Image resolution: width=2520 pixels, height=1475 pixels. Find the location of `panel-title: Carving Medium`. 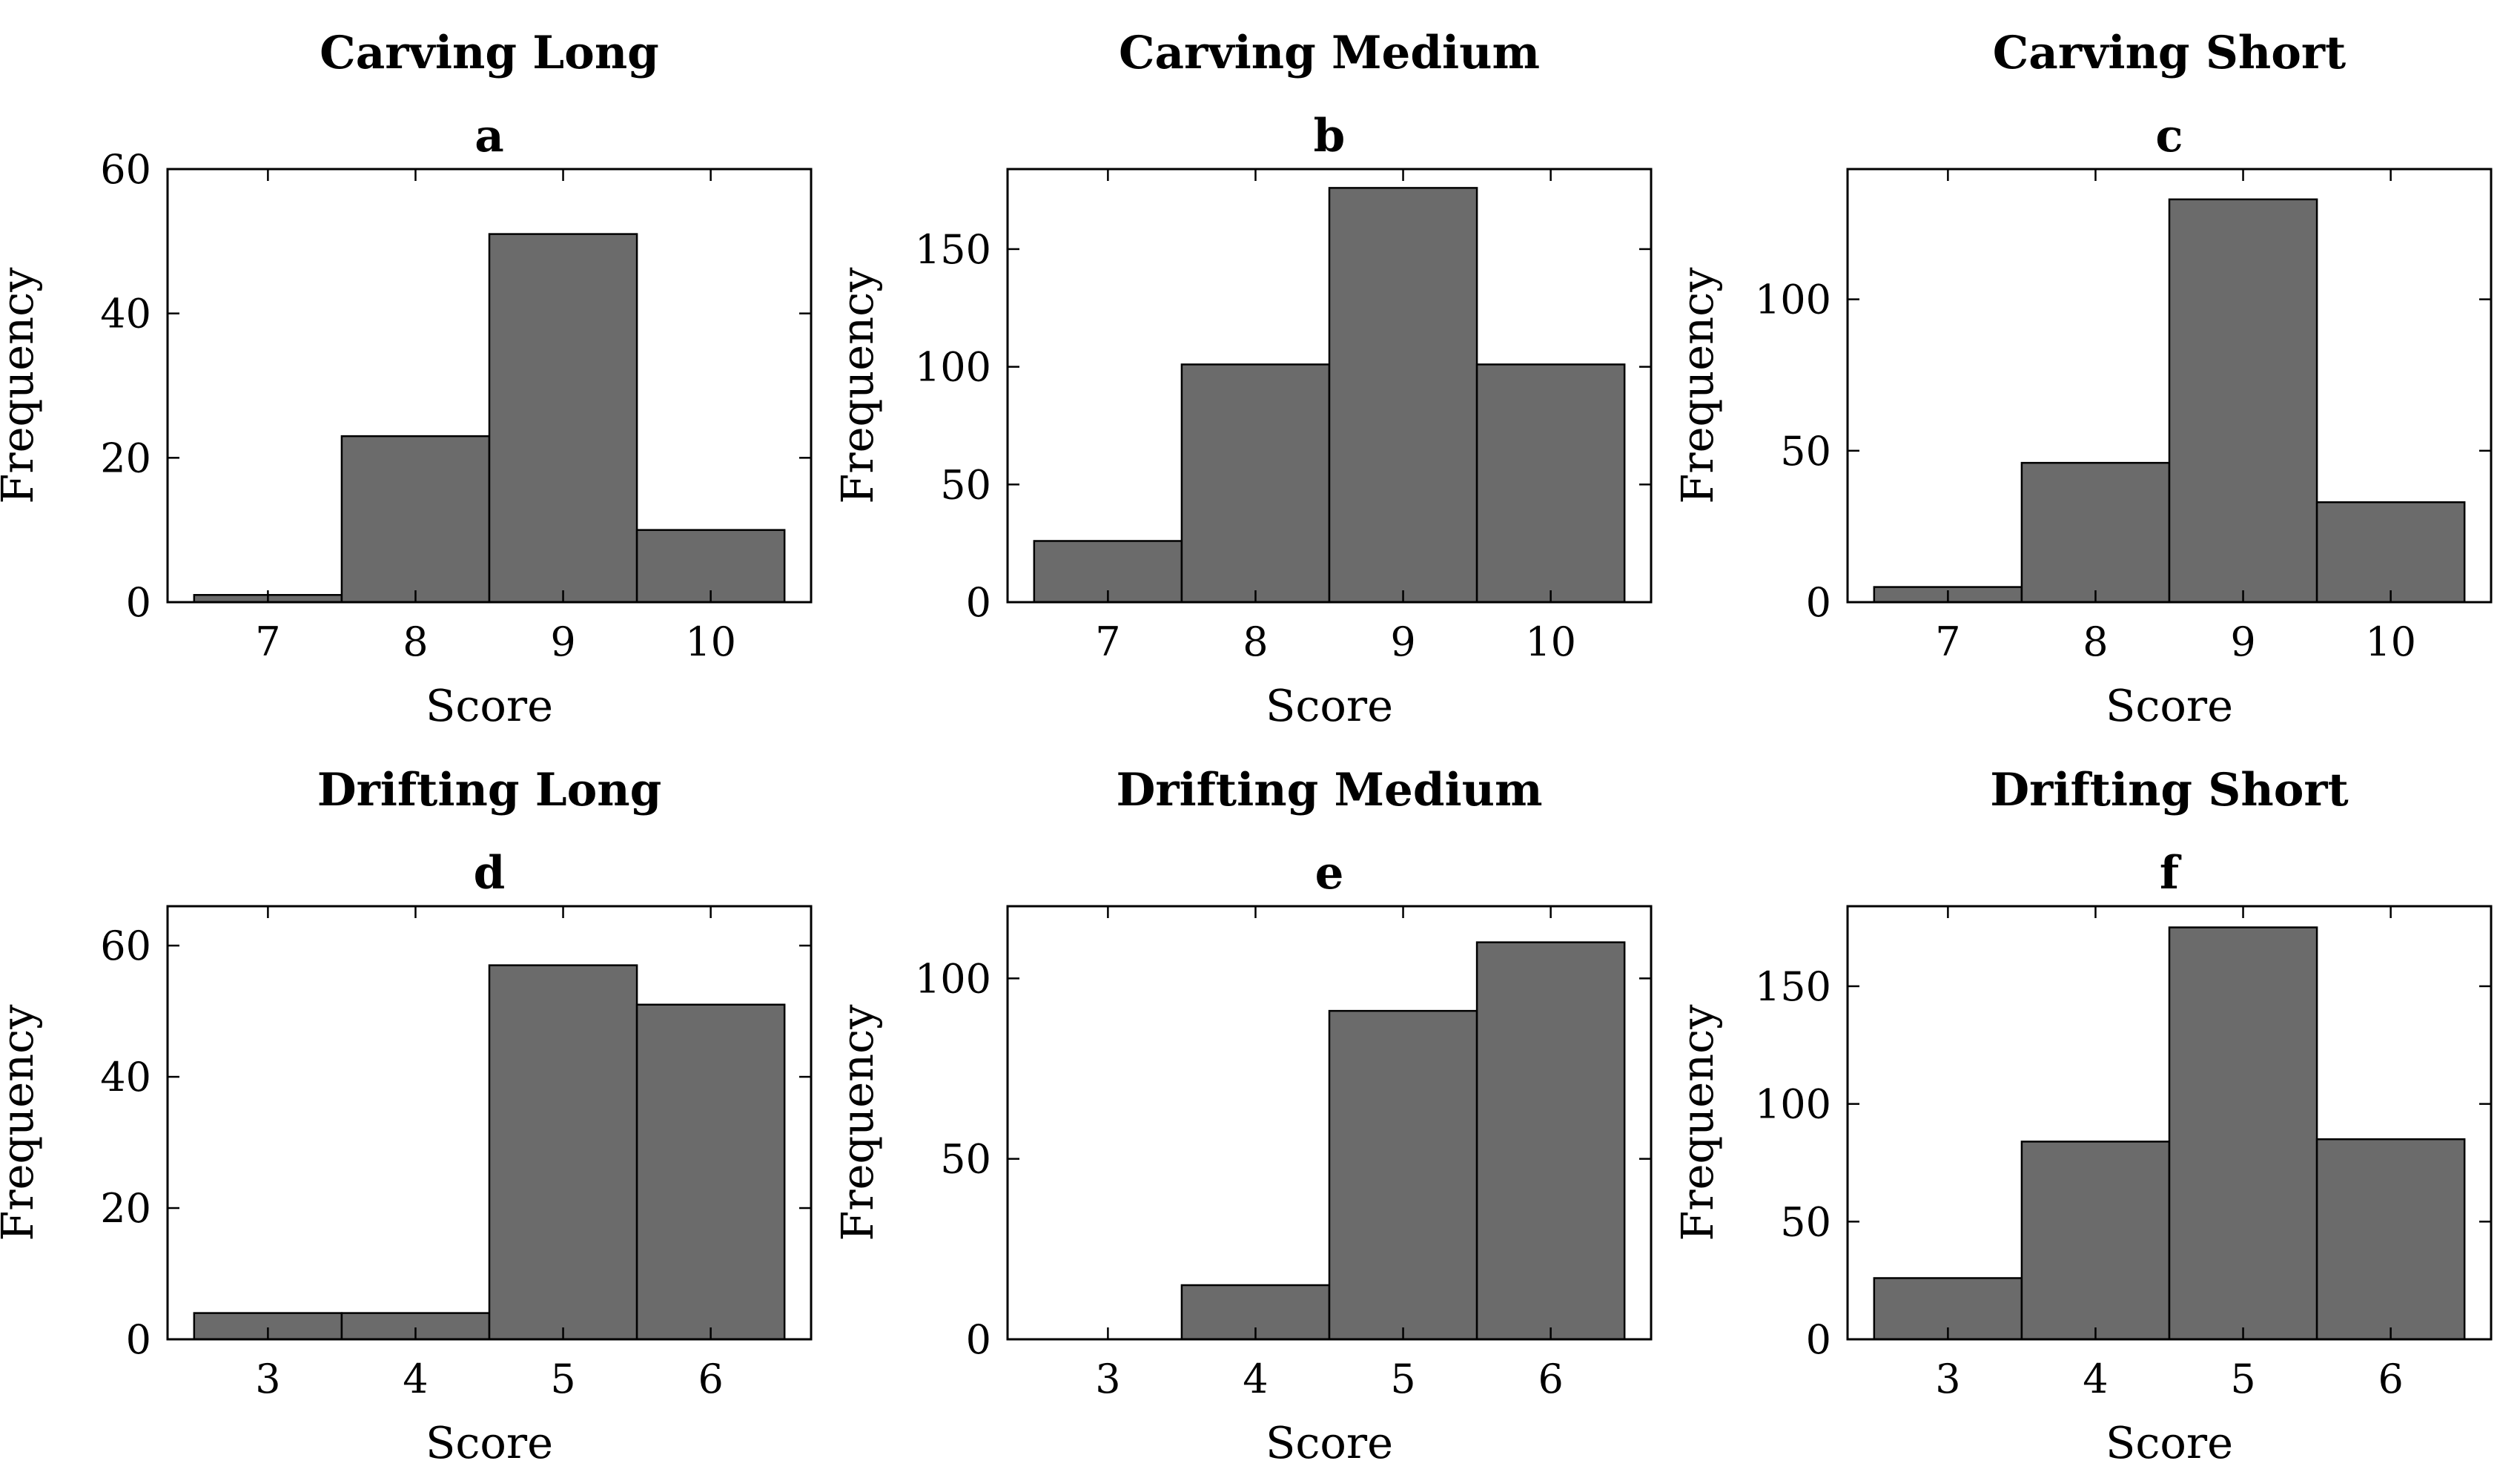

panel-title: Carving Medium is located at coordinates (1329, 53).